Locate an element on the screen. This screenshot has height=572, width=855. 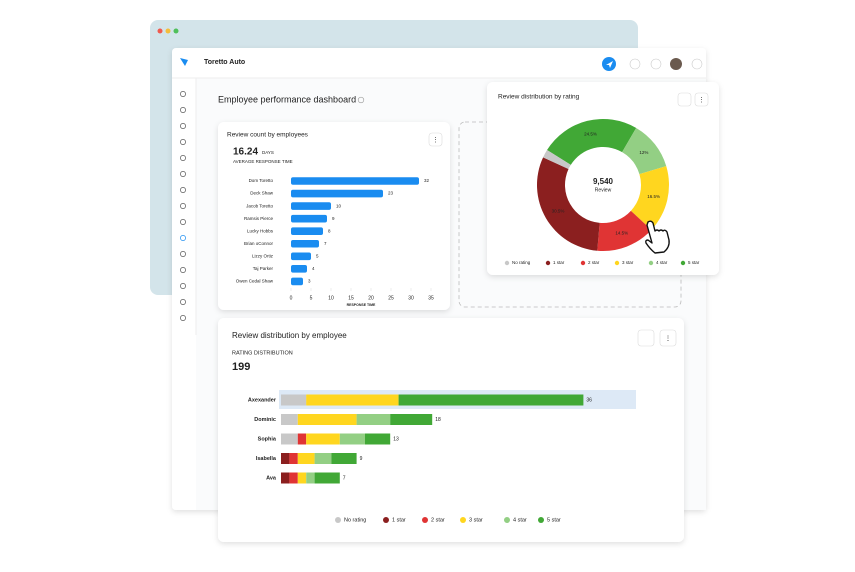
x-tick-label: 15 is located at coordinates (351, 298).